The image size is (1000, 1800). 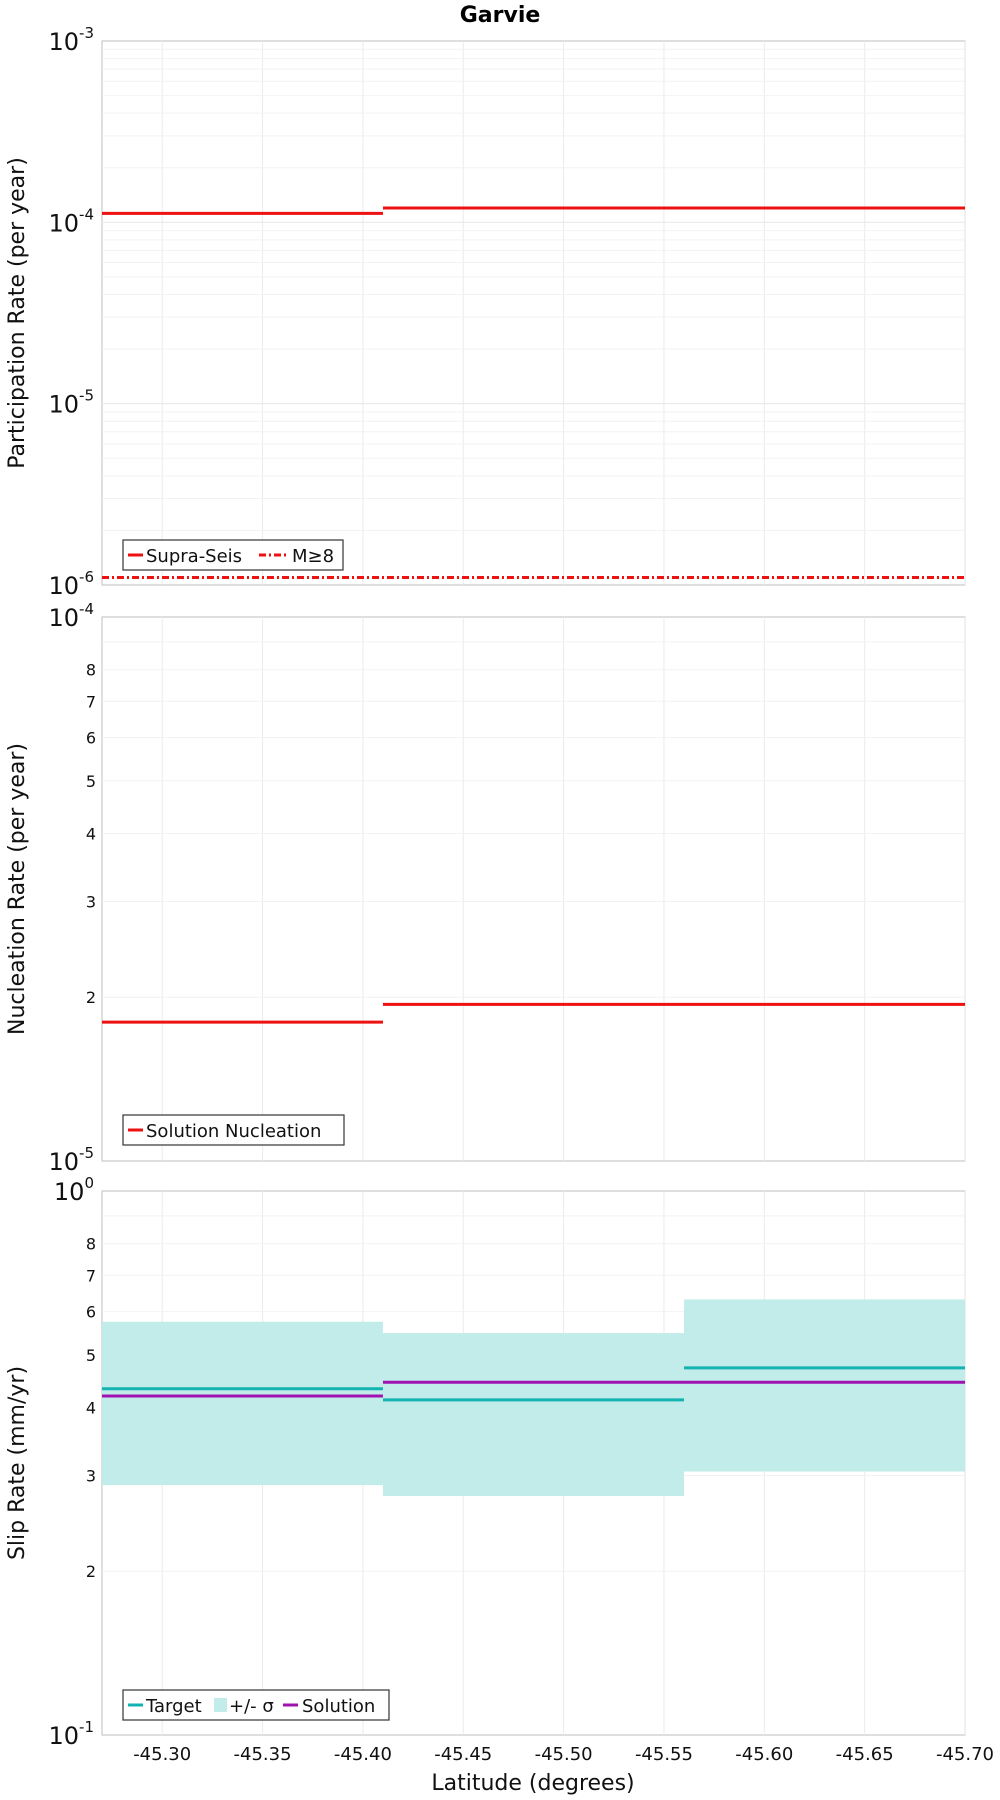 I want to click on y-major-tick-label: 10⁻³, so click(x=71, y=40).